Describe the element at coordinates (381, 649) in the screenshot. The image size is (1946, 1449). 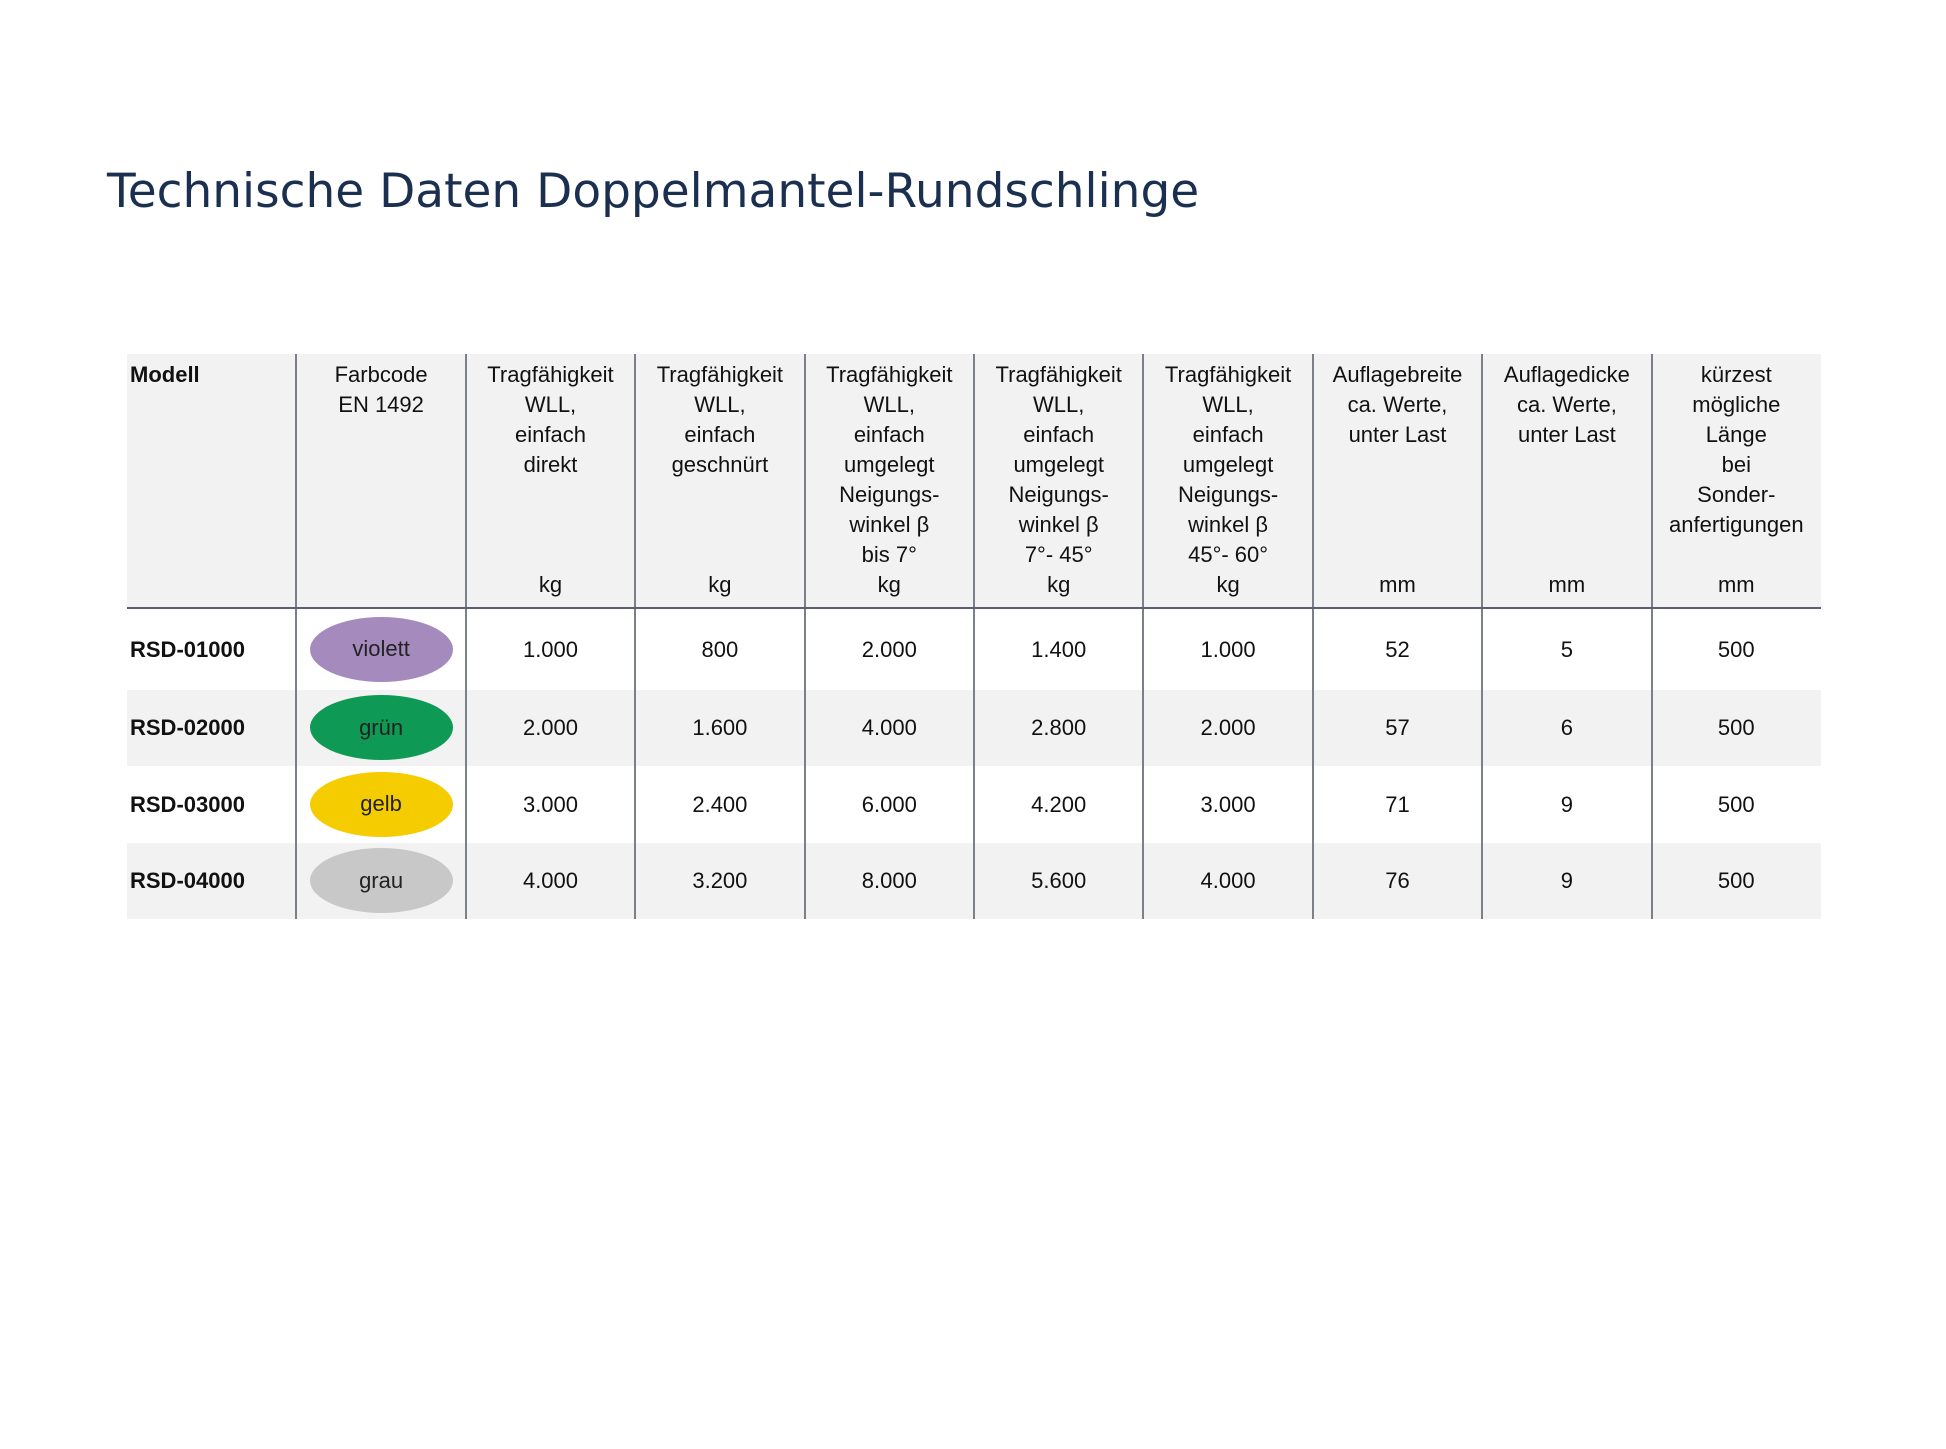
I see `color-code: violett` at that location.